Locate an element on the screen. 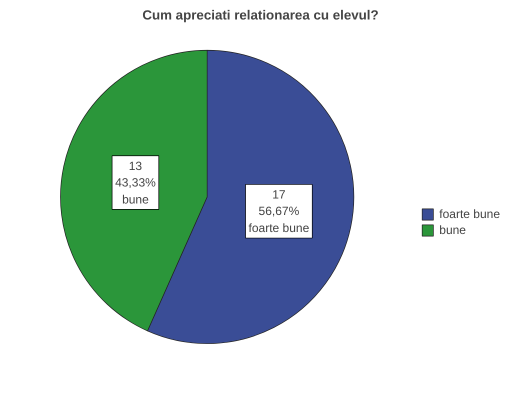 Image resolution: width=520 pixels, height=416 pixels. chart-title: Cum apreciati relationarea cu elevul? is located at coordinates (260, 15).